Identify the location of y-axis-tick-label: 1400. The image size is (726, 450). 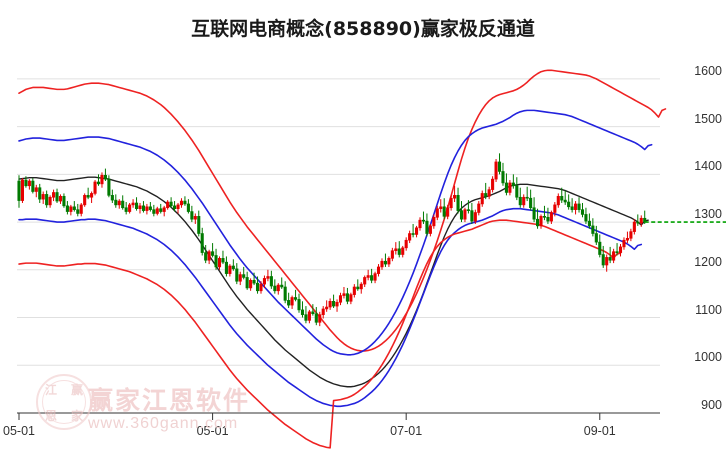
(708, 166).